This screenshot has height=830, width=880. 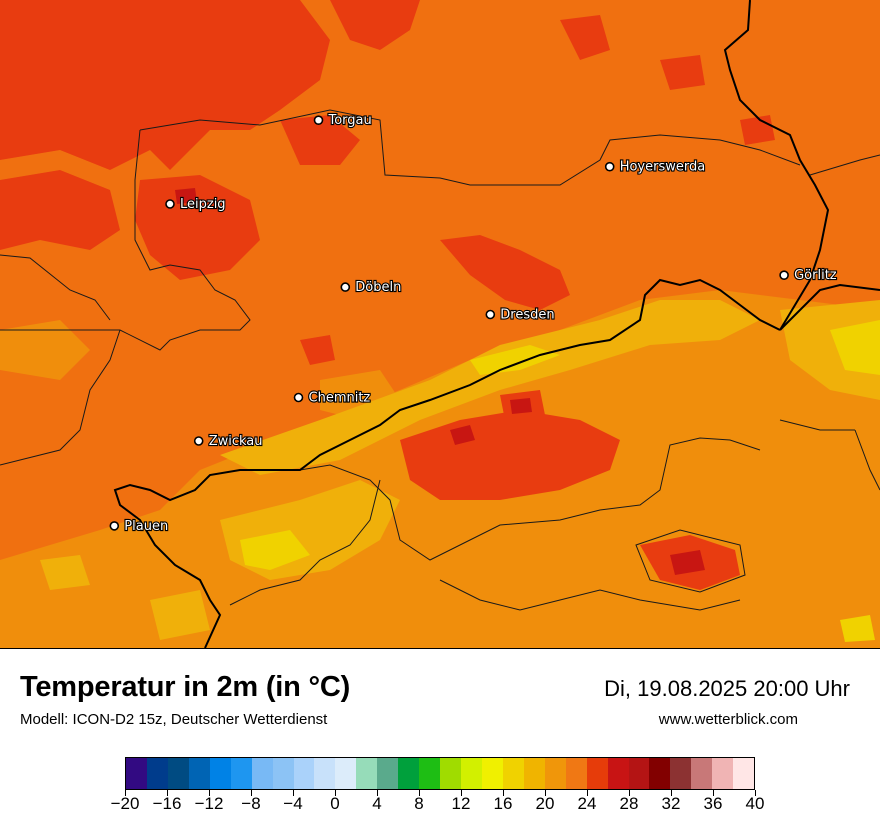 I want to click on legend-tick-label: 40, so click(x=755, y=803).